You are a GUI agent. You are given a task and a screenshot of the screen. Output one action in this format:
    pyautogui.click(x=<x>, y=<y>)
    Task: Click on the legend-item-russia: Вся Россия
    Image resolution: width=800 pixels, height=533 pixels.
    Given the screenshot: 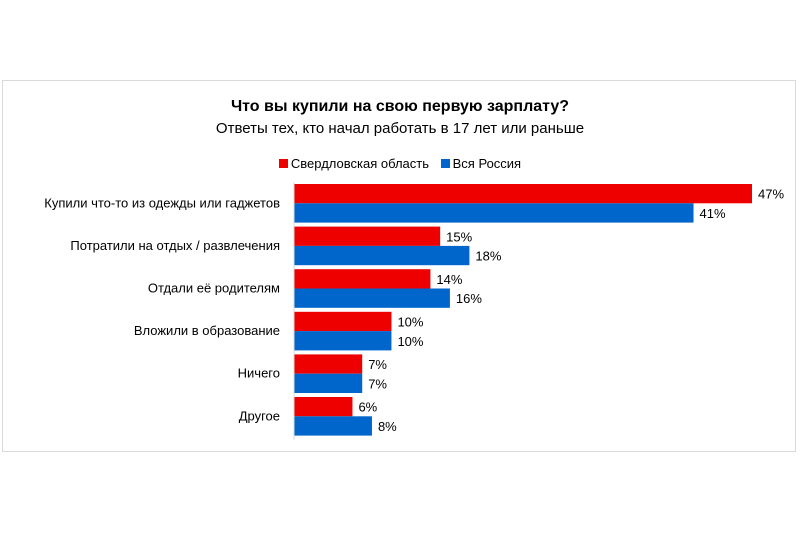 What is the action you would take?
    pyautogui.click(x=481, y=163)
    